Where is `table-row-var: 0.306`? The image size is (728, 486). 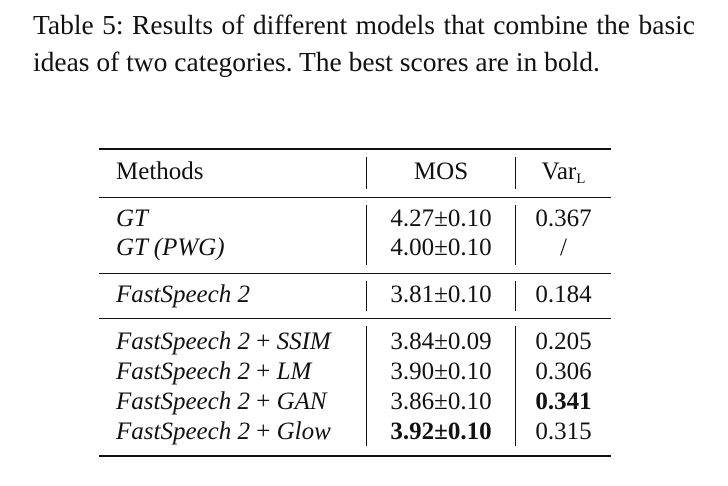
table-row-var: 0.306 is located at coordinates (563, 371).